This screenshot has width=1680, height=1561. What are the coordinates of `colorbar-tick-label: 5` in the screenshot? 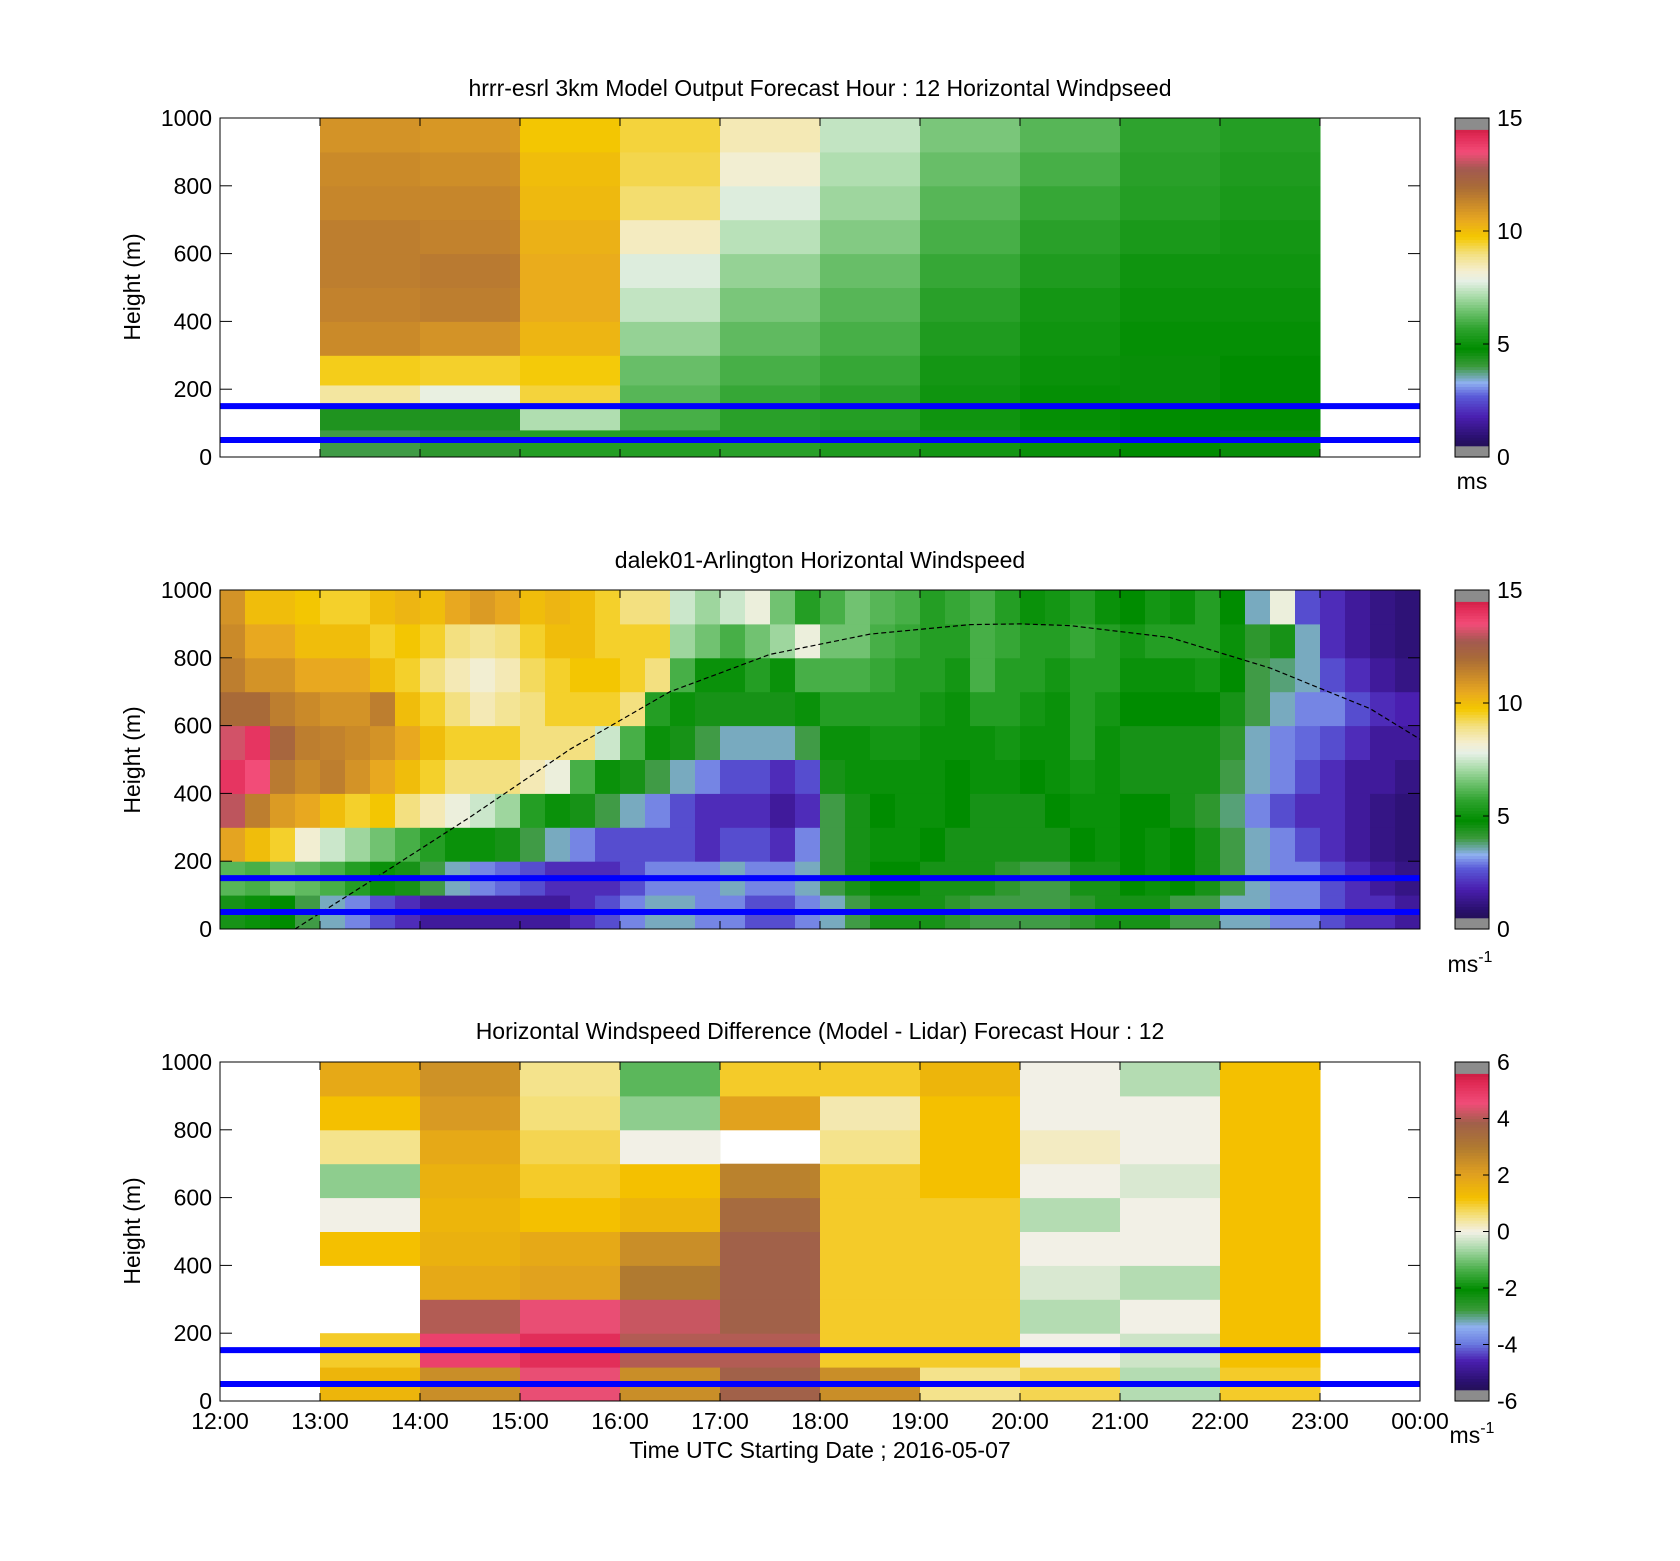 It's located at (1503, 816).